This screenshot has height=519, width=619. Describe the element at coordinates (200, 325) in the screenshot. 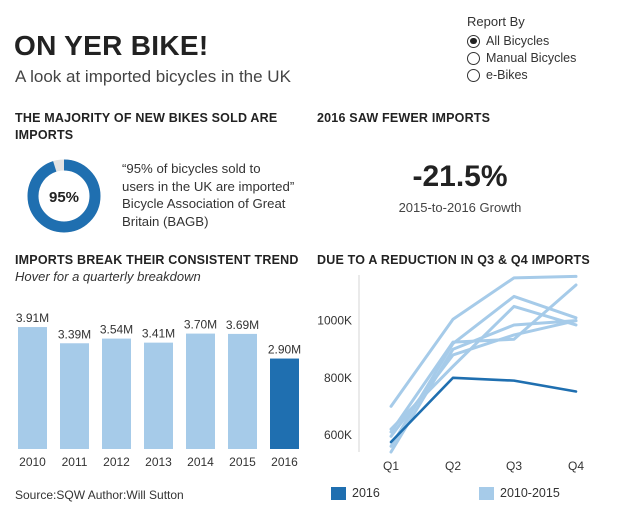

I see `bar-value-label: 3.70M` at that location.